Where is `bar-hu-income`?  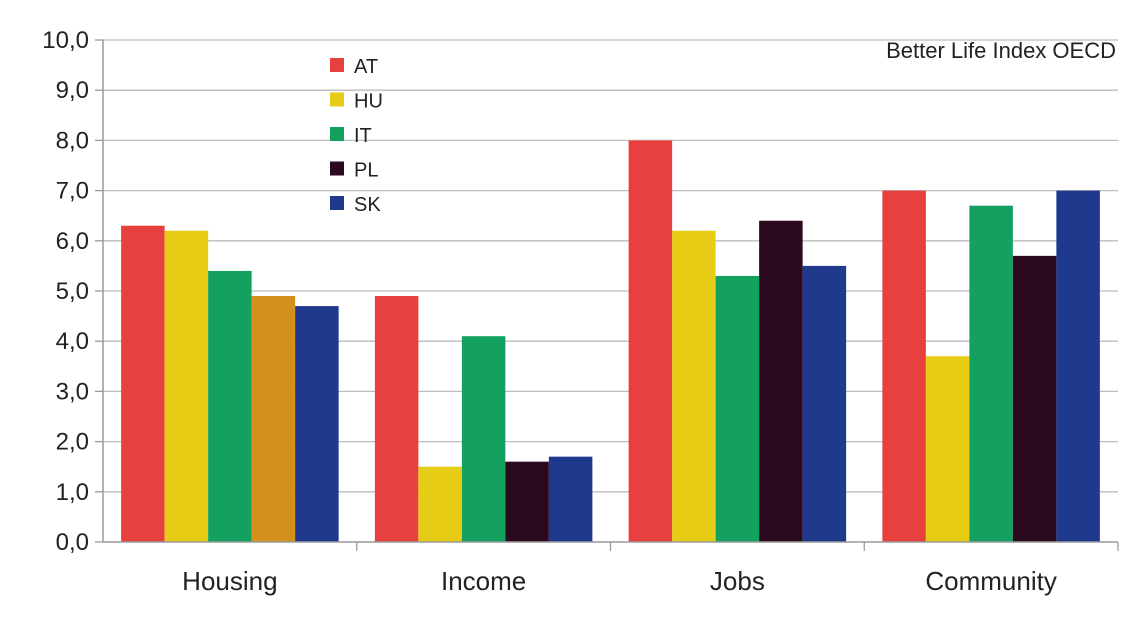 bar-hu-income is located at coordinates (440, 504).